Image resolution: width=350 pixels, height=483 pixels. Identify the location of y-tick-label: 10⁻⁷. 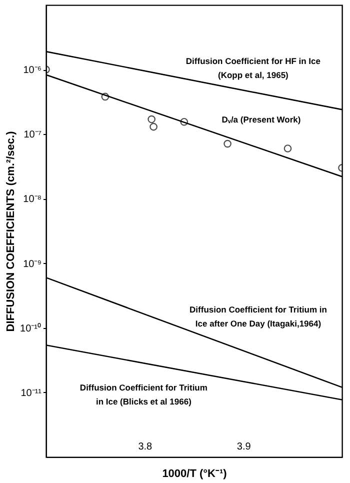
(33, 135).